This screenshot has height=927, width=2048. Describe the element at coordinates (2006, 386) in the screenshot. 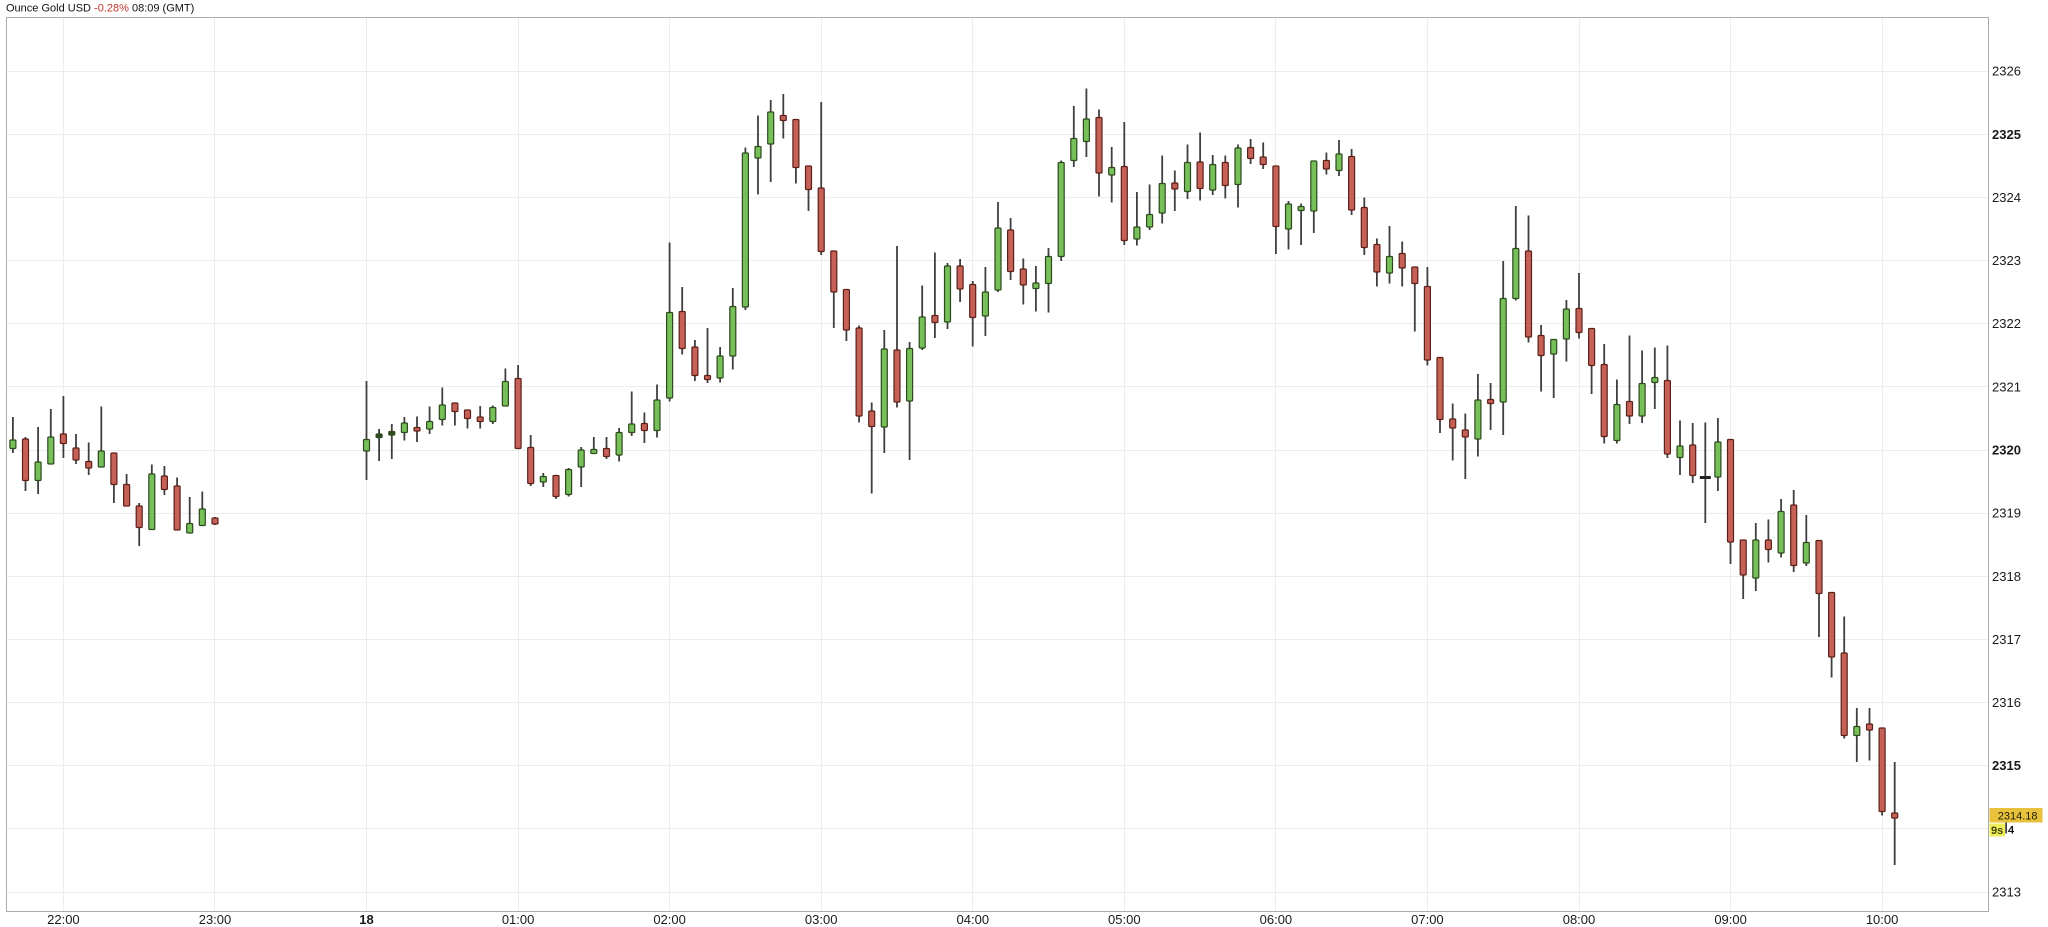

I see `svg-text: 2321` at that location.